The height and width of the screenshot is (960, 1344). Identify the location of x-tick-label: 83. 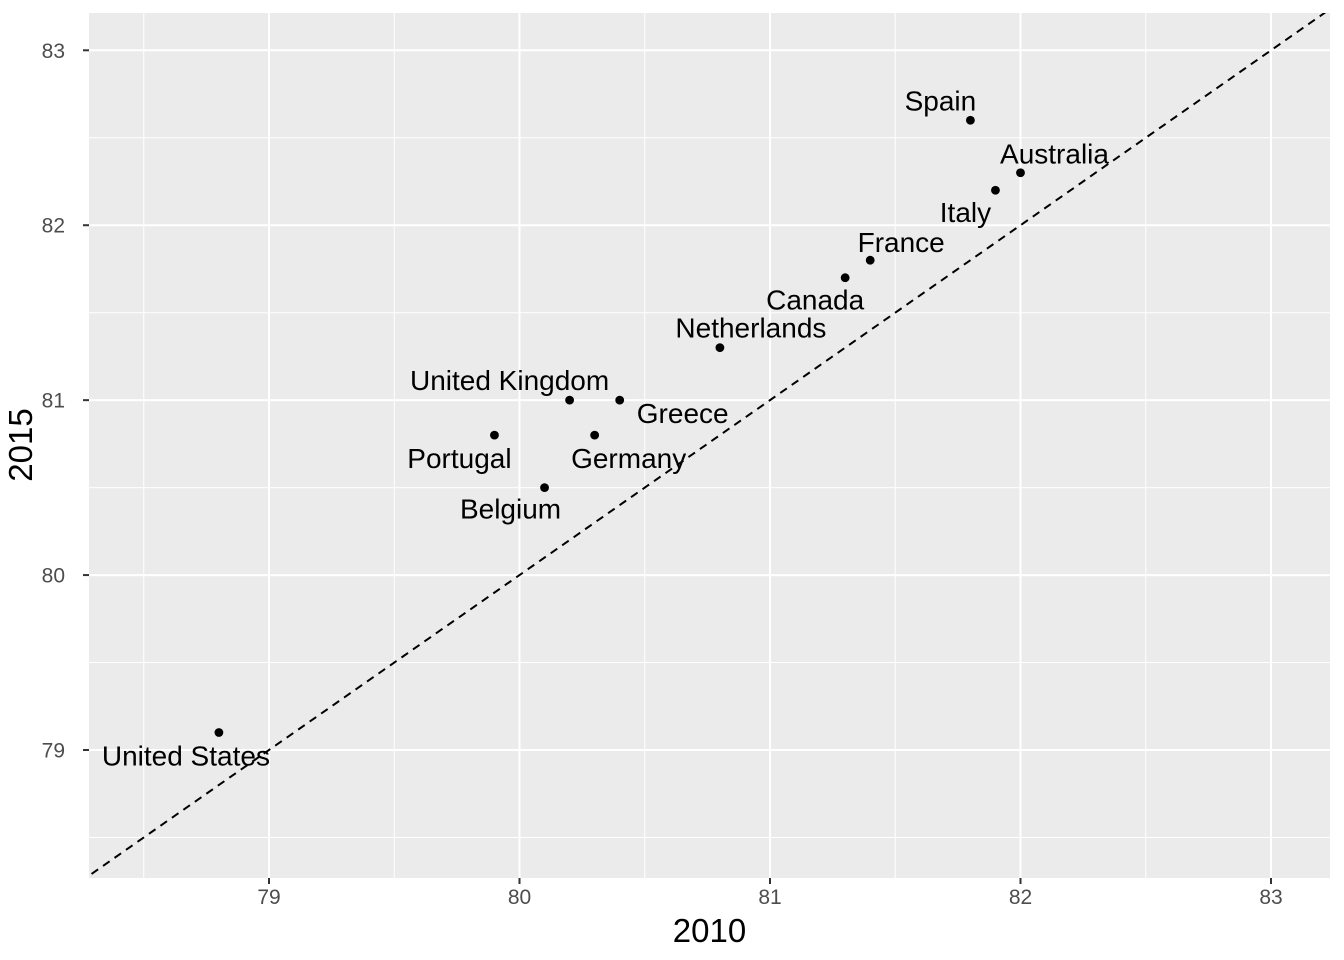
(1270, 897).